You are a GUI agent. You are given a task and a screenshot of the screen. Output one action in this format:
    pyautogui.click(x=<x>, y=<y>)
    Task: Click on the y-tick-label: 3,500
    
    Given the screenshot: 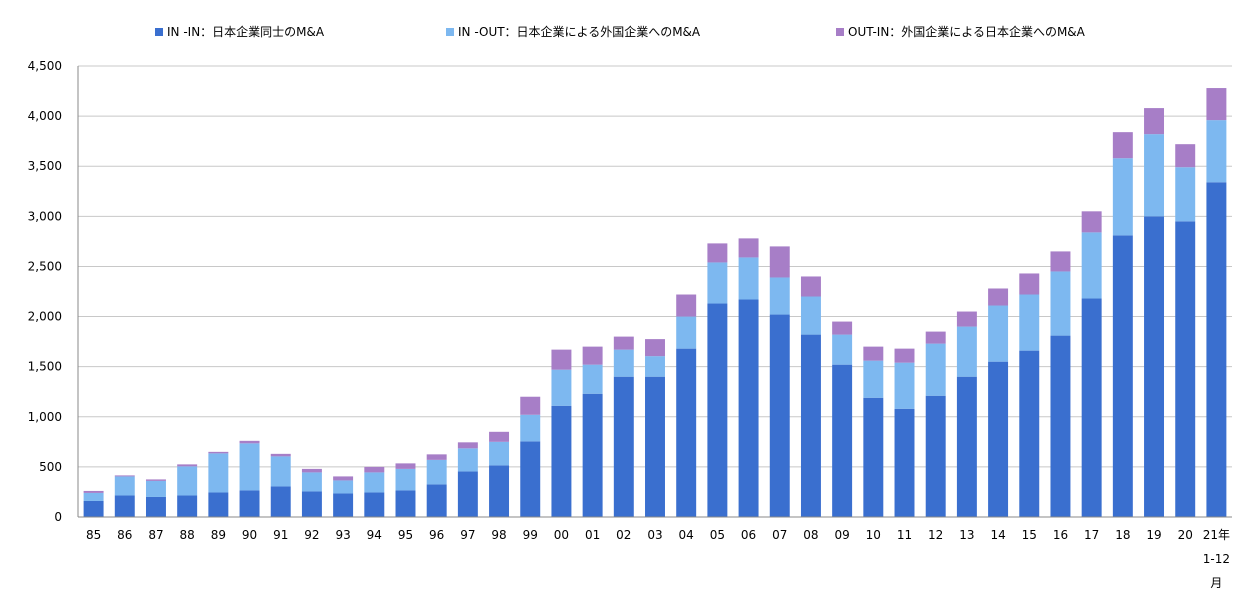 What is the action you would take?
    pyautogui.click(x=45, y=166)
    